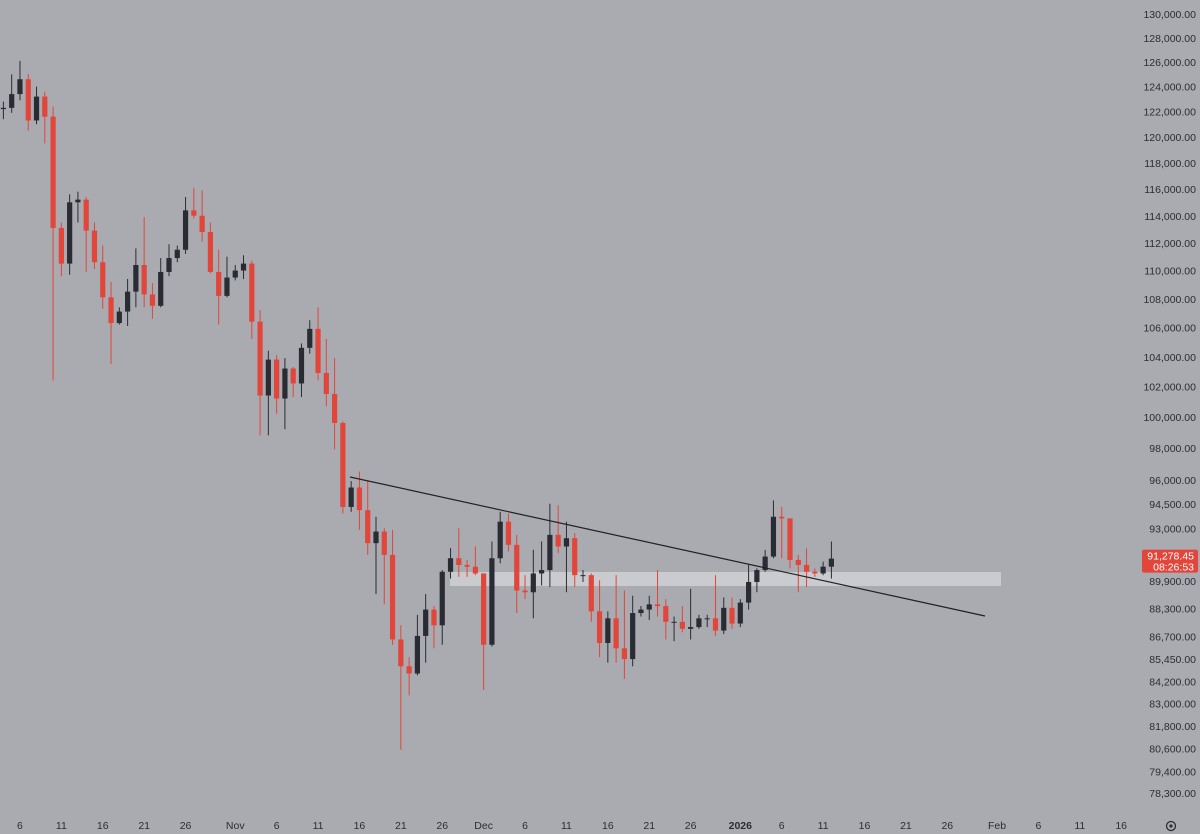  What do you see at coordinates (1172, 609) in the screenshot?
I see `y-tick-label: 88,300.00` at bounding box center [1172, 609].